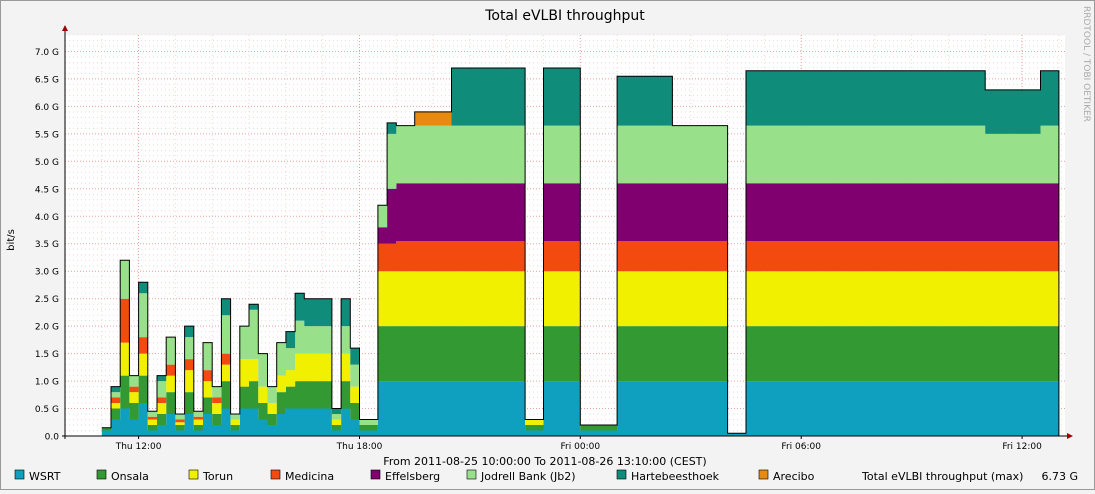 The height and width of the screenshot is (494, 1095). Describe the element at coordinates (52, 438) in the screenshot. I see `y-tick-label: 0.0` at that location.